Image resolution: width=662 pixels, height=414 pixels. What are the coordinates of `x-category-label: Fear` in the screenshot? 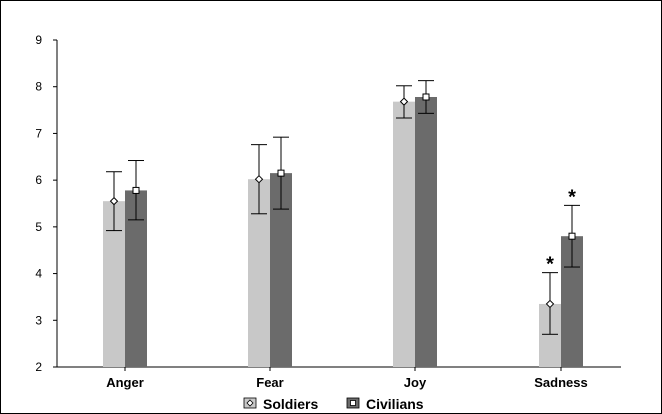 It's located at (269, 382).